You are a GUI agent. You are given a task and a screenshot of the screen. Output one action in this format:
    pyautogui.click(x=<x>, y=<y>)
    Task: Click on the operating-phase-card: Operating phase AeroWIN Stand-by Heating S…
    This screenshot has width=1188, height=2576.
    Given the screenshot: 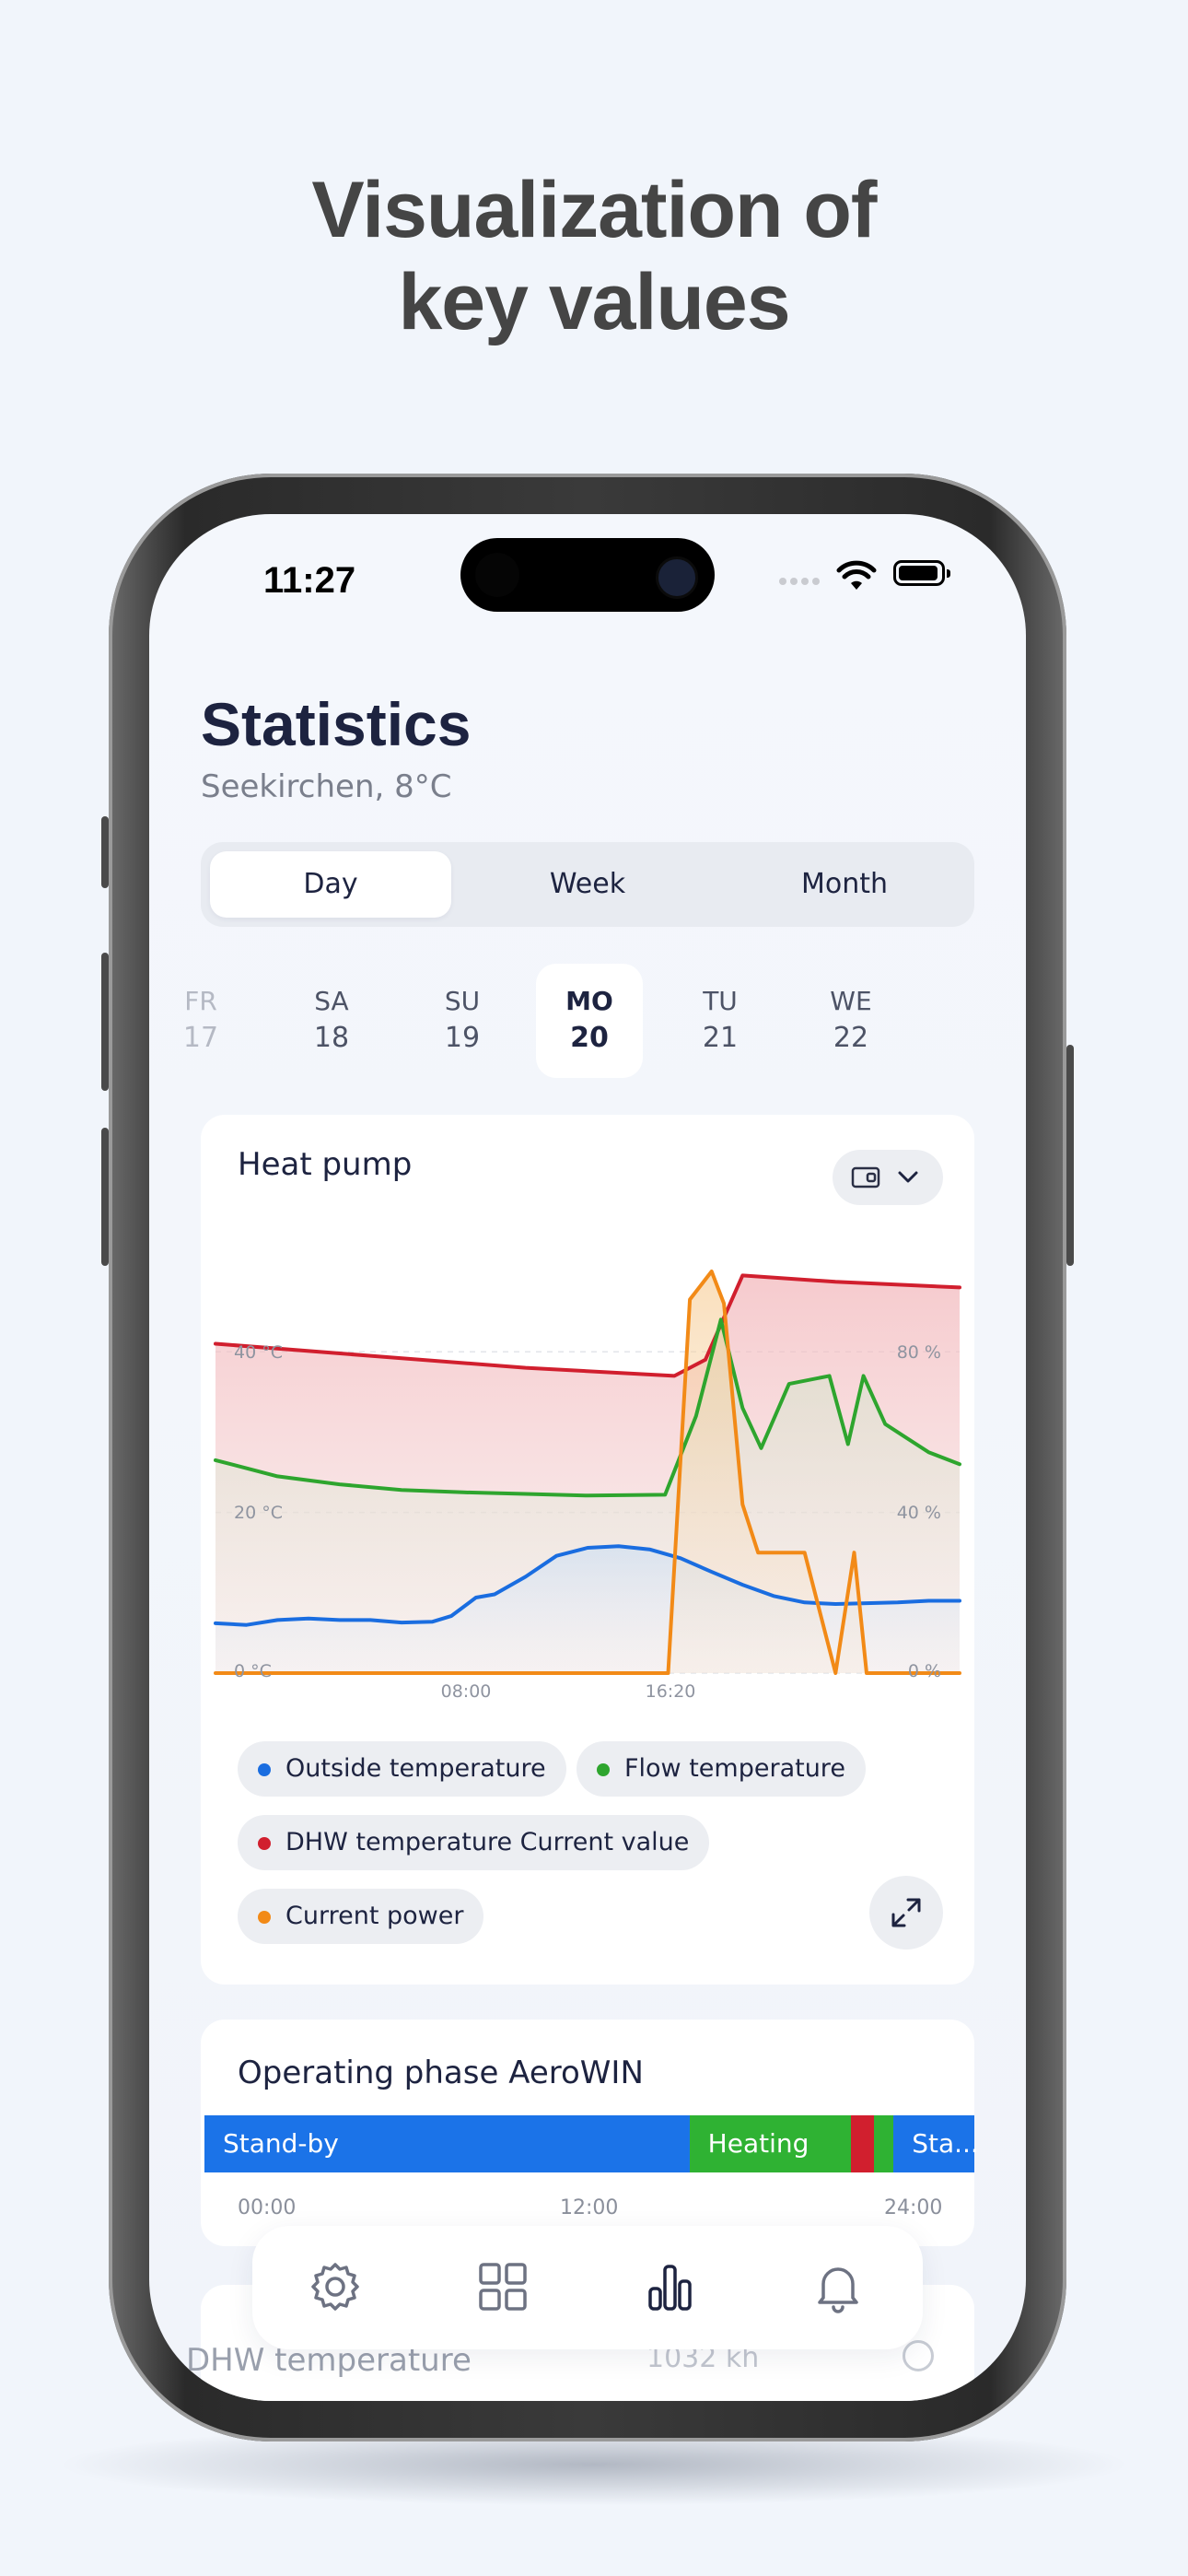 What is the action you would take?
    pyautogui.click(x=590, y=2133)
    